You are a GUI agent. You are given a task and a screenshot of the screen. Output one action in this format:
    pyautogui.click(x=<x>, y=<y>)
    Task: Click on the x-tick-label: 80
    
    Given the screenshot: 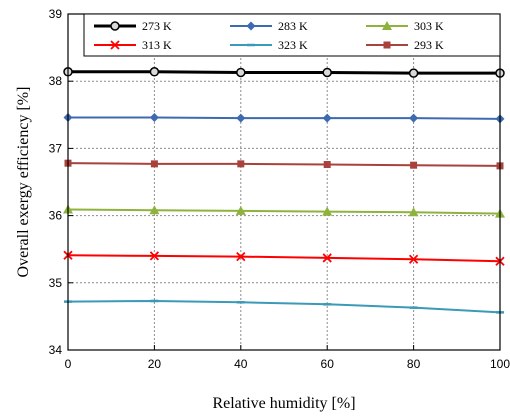 What is the action you would take?
    pyautogui.click(x=414, y=364)
    